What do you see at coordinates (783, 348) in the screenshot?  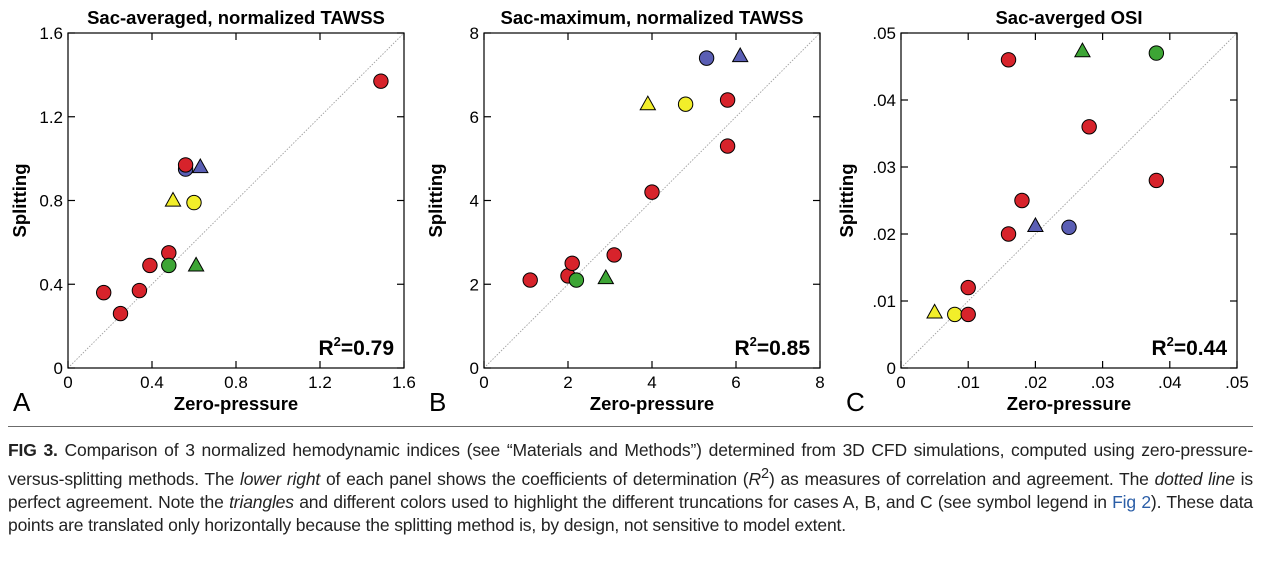 I see `r-squared-value: =0.85` at bounding box center [783, 348].